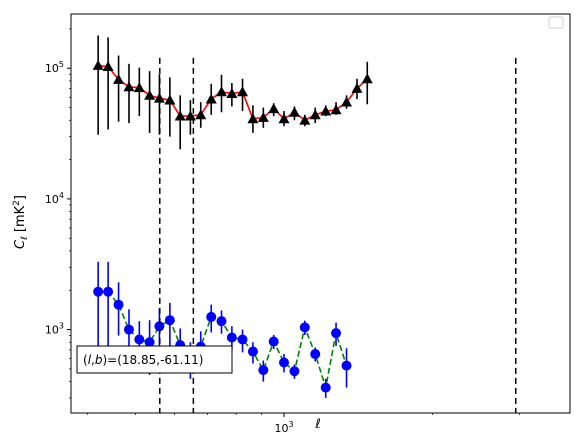 This screenshot has width=580, height=441. What do you see at coordinates (90, 360) in the screenshot?
I see `annotation-l: l` at bounding box center [90, 360].